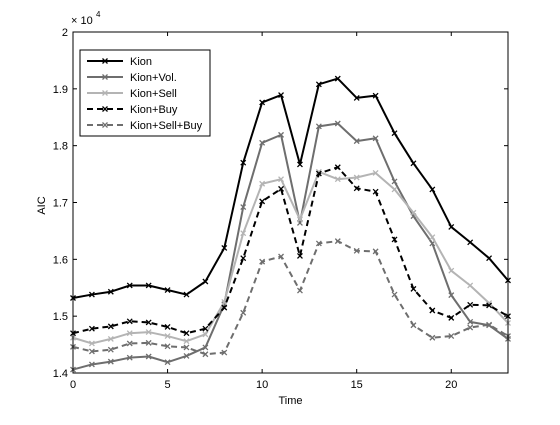 The height and width of the screenshot is (425, 560). Describe the element at coordinates (154, 110) in the screenshot. I see `legend-label-3: Kion+Buy` at that location.